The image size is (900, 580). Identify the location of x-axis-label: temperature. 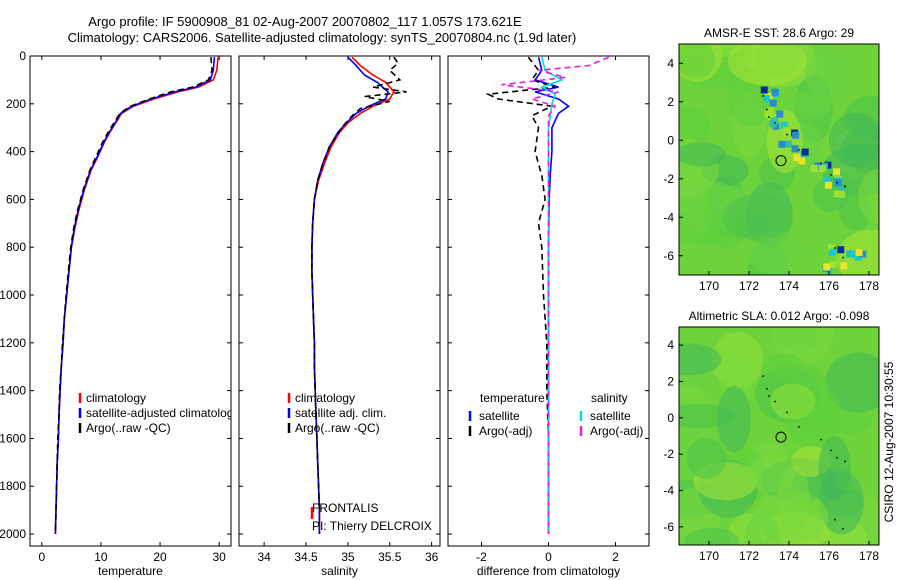
(130, 571).